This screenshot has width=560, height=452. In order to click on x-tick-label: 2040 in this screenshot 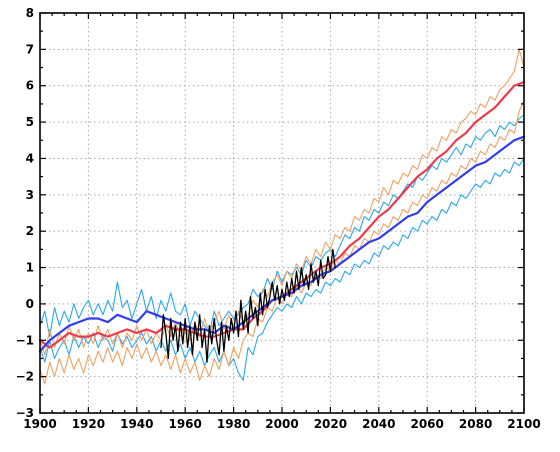, I will do `click(378, 424)`.